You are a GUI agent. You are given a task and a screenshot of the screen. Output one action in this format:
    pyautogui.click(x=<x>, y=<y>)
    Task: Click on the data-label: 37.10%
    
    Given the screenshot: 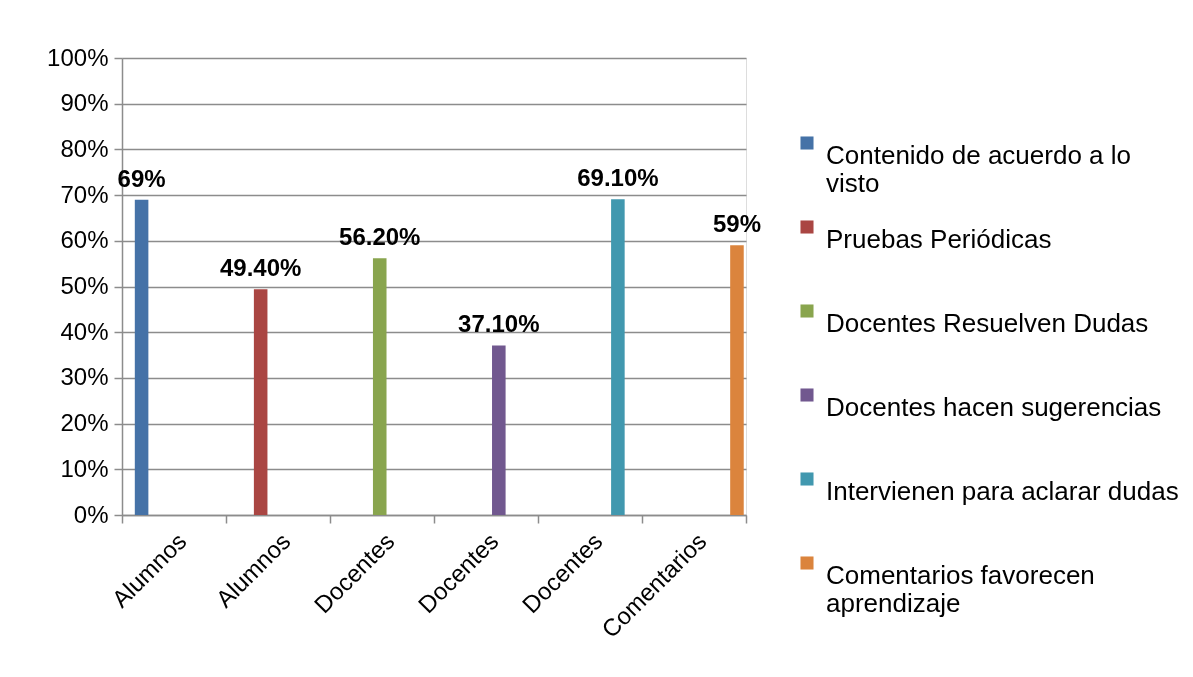 What is the action you would take?
    pyautogui.click(x=499, y=324)
    